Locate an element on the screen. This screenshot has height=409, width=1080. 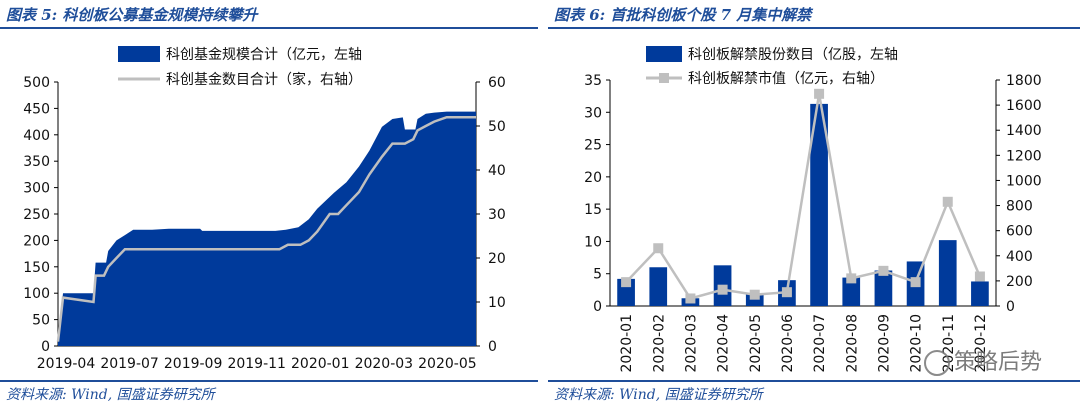
y-right-tick-label: 50 is located at coordinates (497, 127).